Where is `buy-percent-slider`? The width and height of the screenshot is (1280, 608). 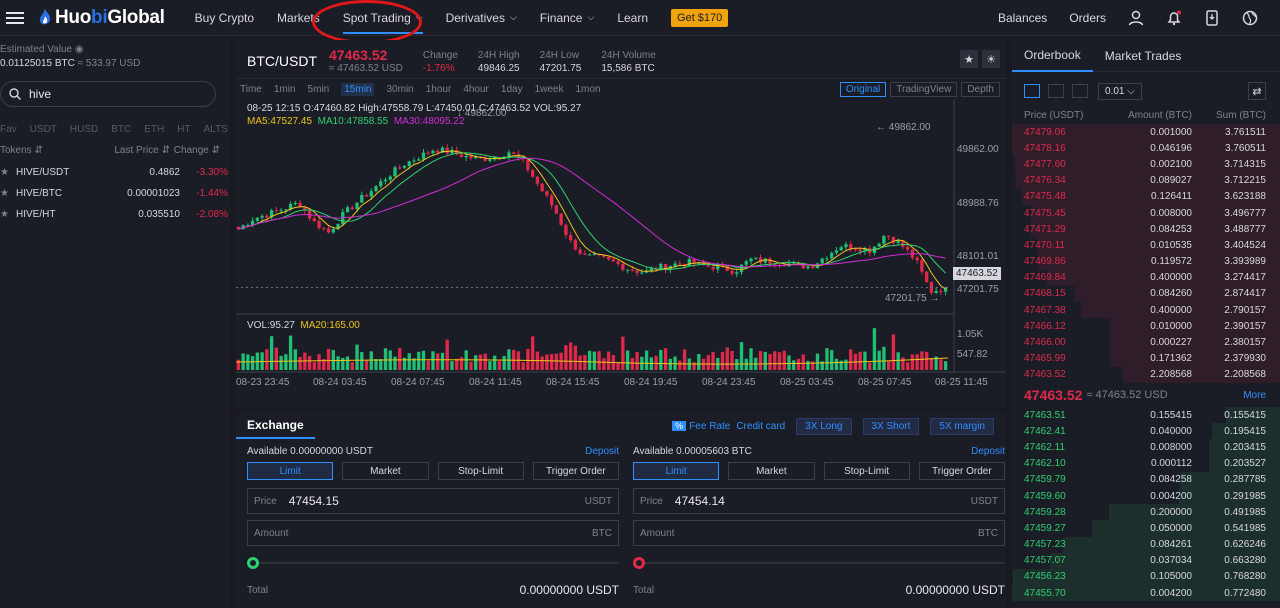 buy-percent-slider is located at coordinates (433, 563).